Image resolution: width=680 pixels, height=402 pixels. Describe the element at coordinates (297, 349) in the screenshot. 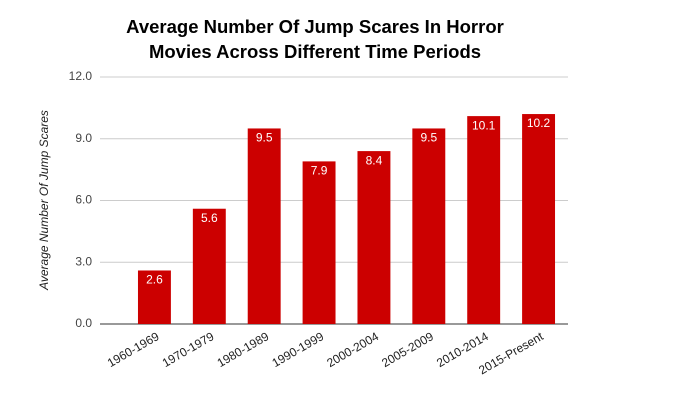

I see `x-tick-label: 1990-1999` at that location.